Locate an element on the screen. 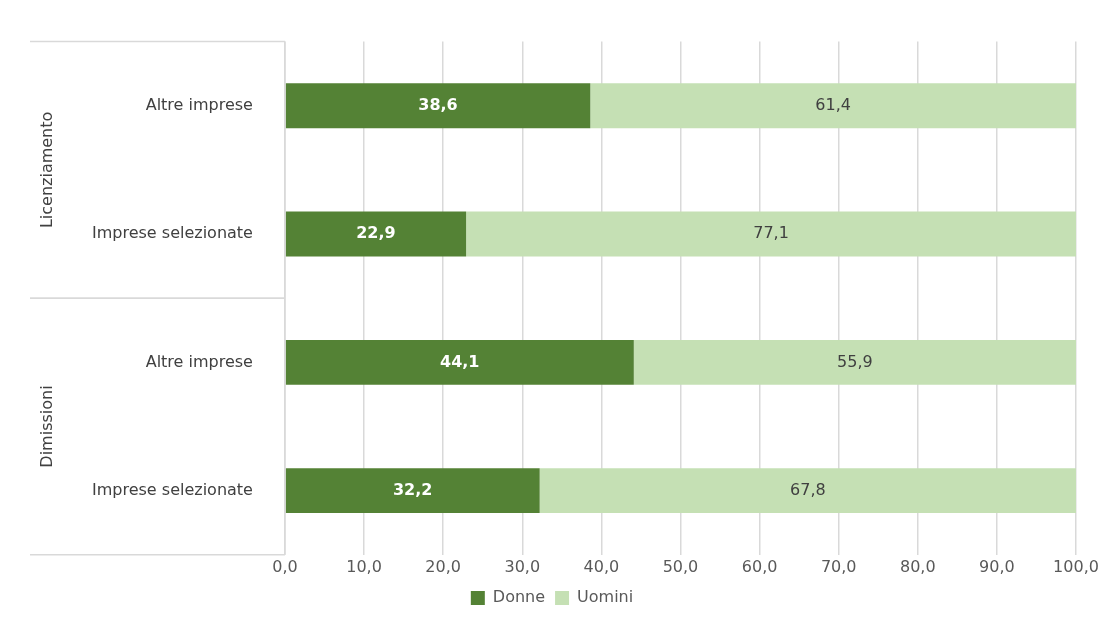  x-tick-label: 60,0 is located at coordinates (759, 566).